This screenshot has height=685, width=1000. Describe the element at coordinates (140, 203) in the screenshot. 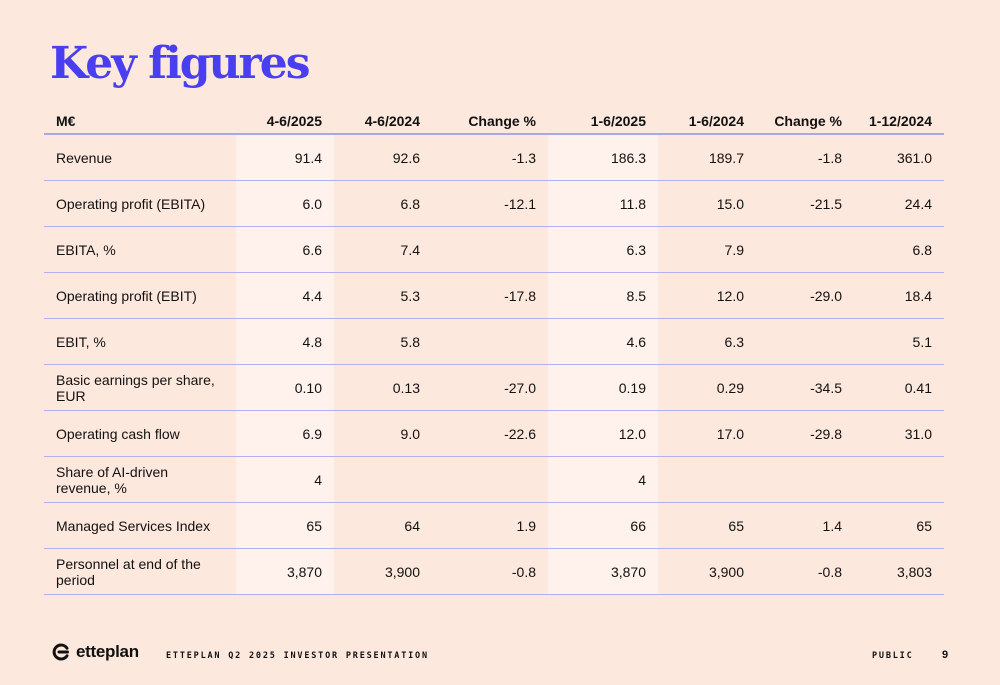

I see `row-label: Operating profit (EBITA)` at that location.